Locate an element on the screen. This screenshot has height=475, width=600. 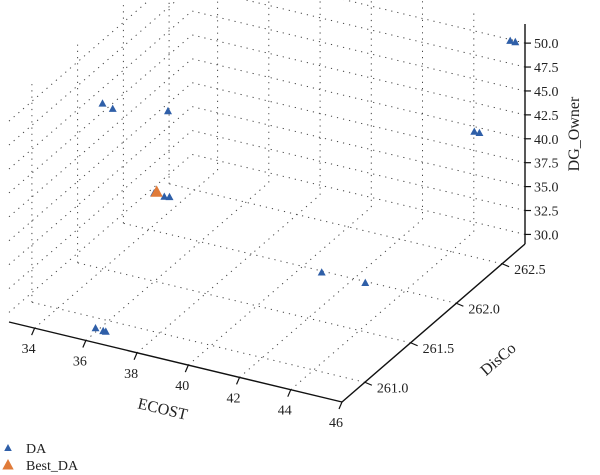
z-tick-label-6: 45.0 is located at coordinates (546, 92).